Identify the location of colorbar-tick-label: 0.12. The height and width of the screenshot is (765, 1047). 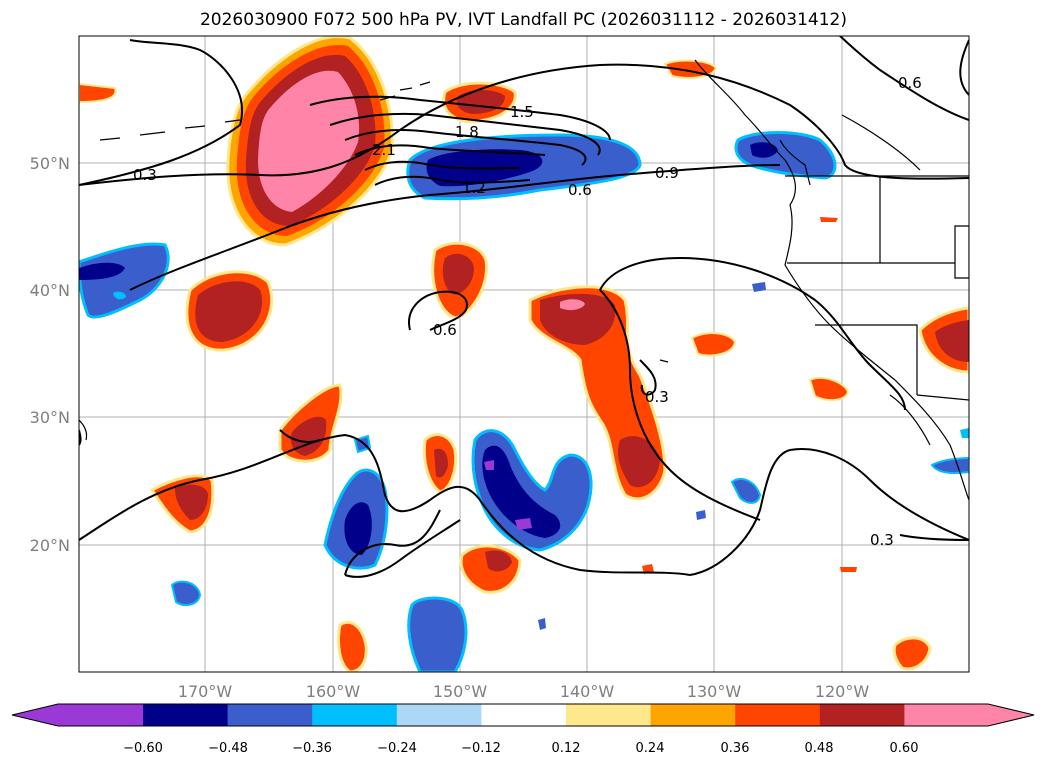
(566, 748).